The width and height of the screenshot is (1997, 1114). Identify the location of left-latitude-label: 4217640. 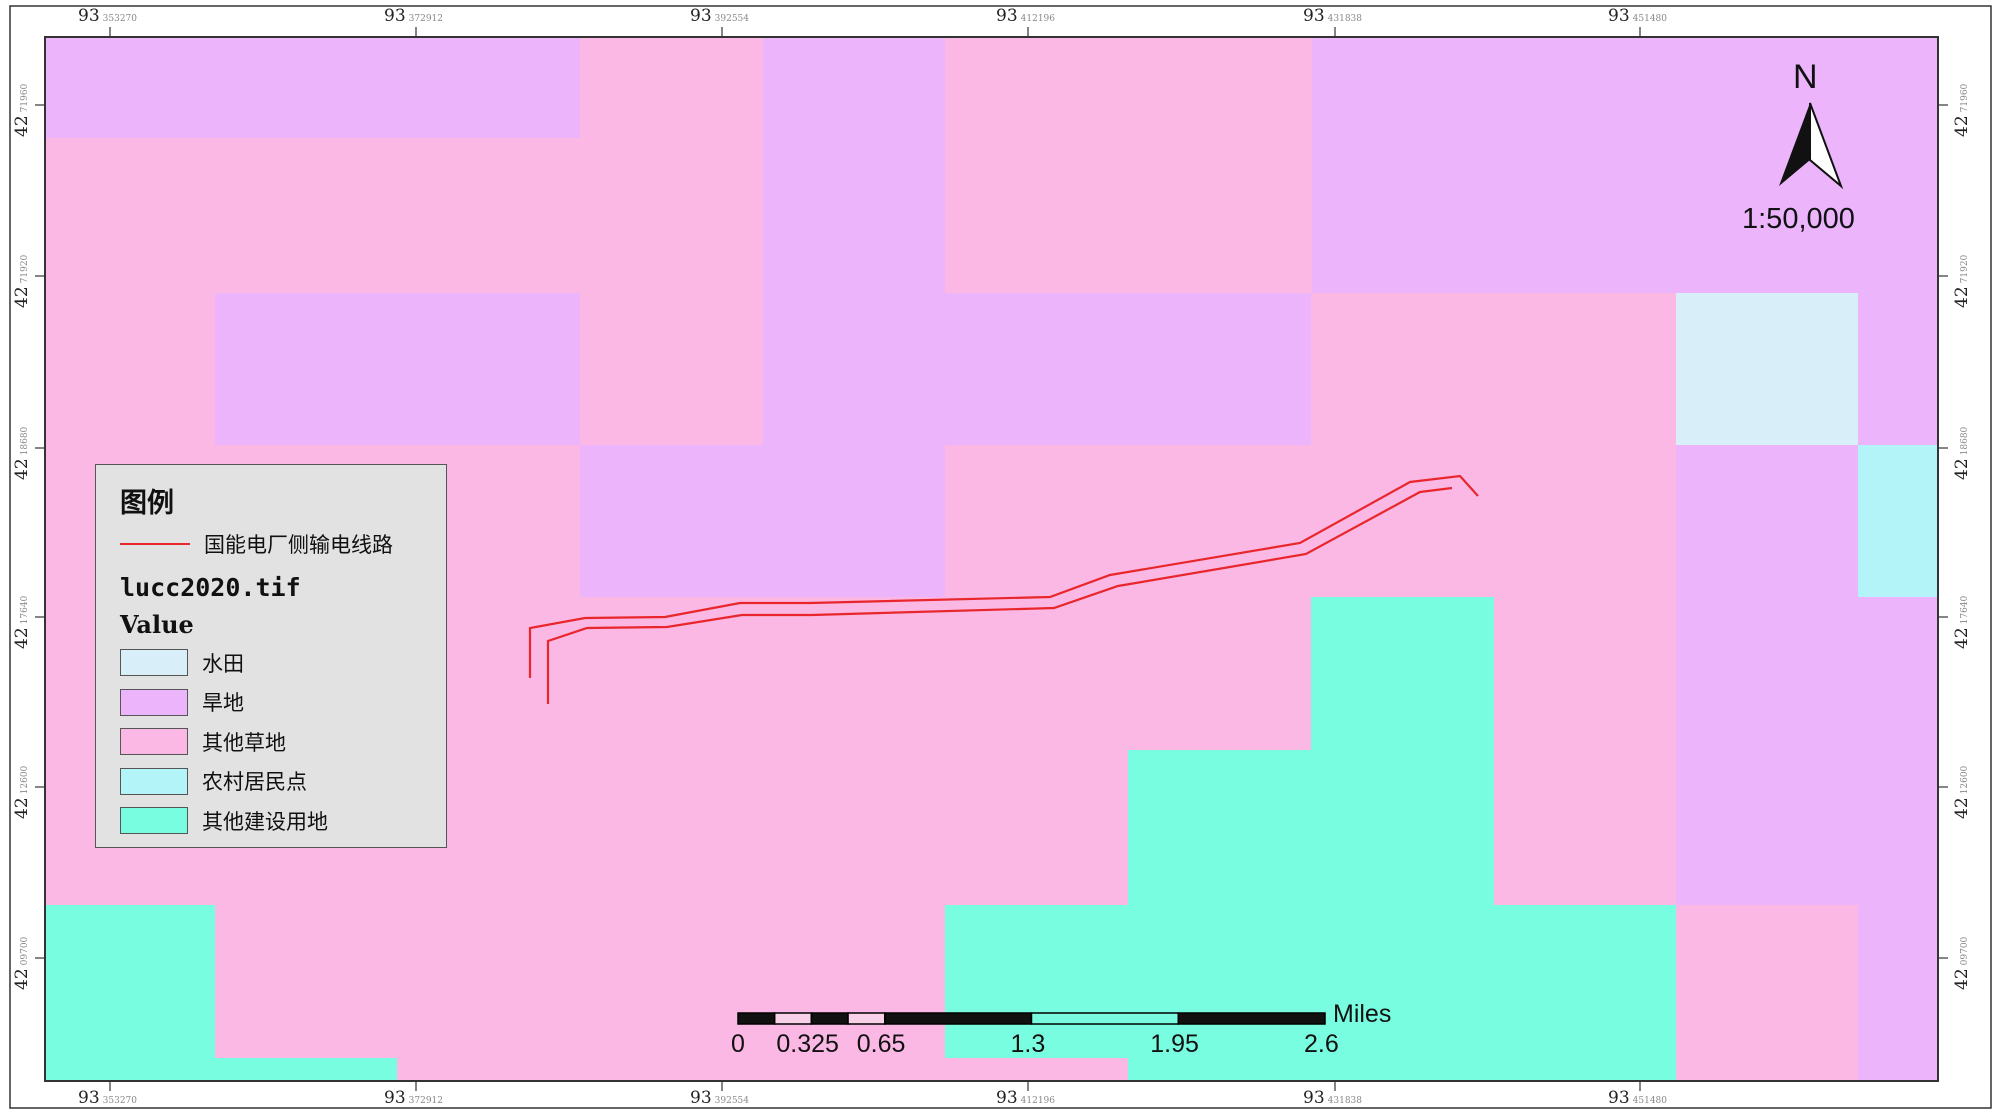
(22, 622).